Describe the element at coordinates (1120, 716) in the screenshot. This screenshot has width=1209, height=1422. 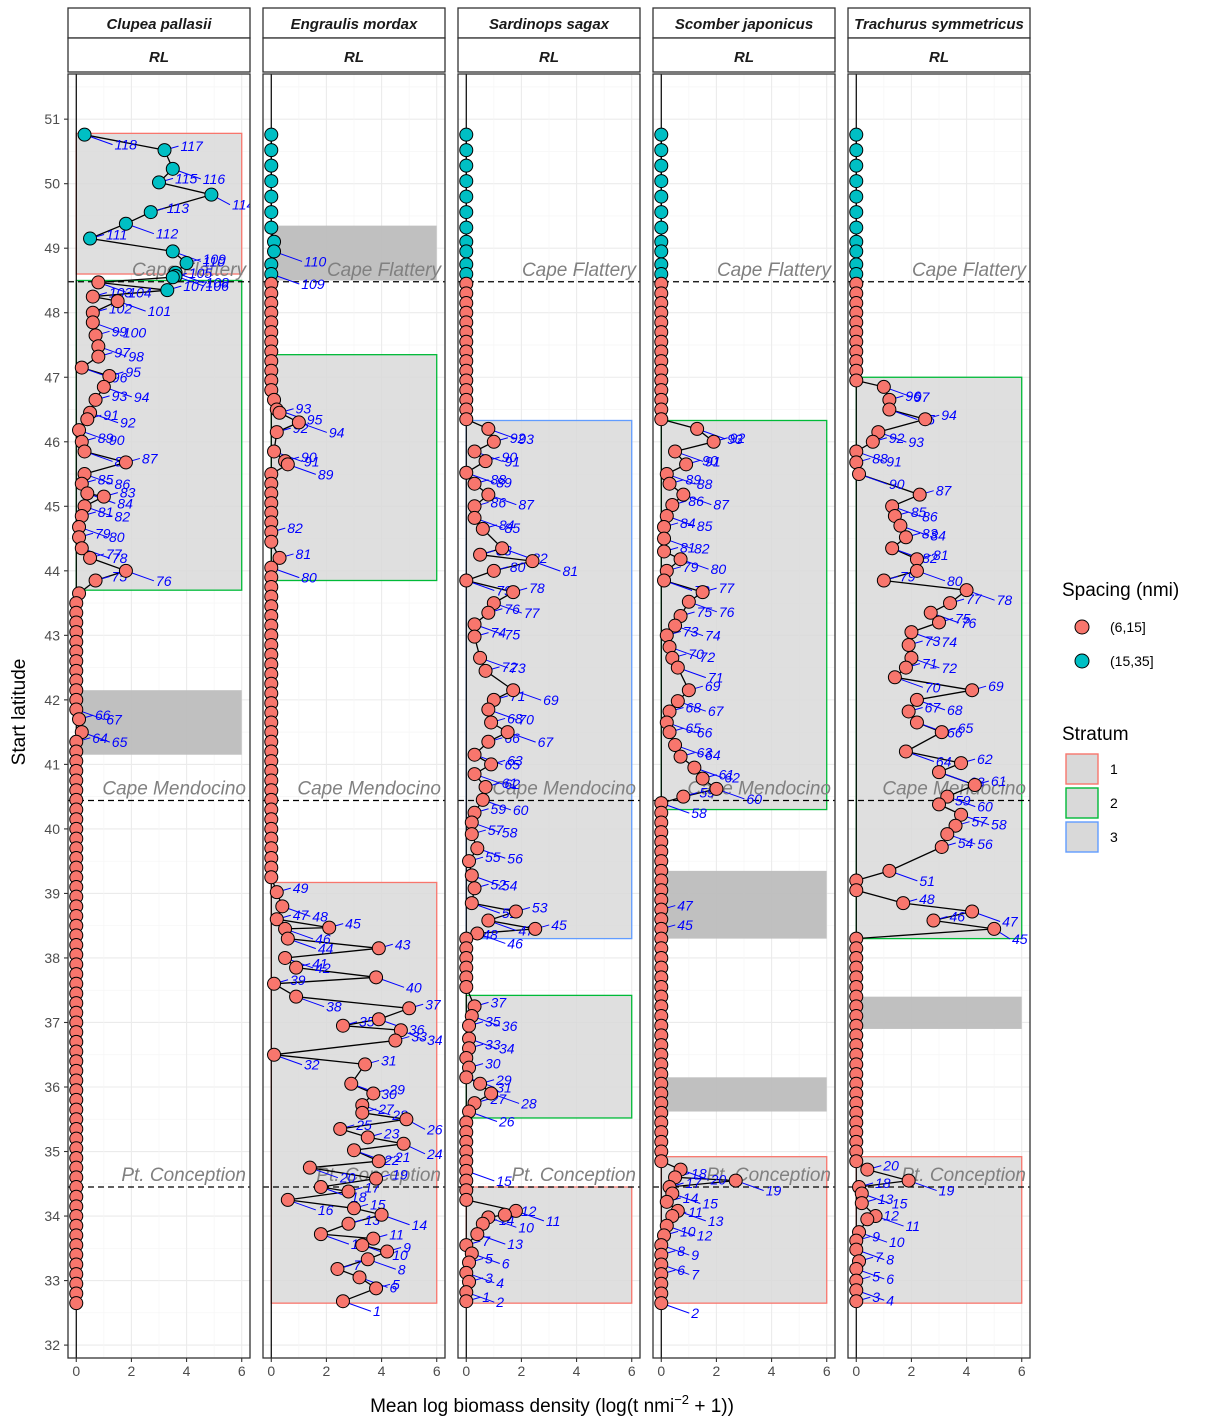
I see `legend: Spacing (nmi) (6,15] (15,35] Stratum 1 2 3` at that location.